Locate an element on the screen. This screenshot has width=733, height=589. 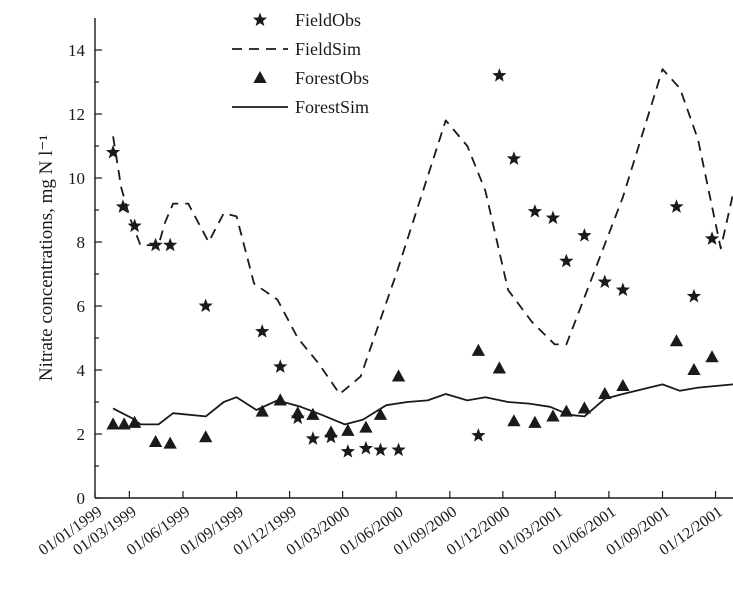
y-ticks: 0 2 4 6 8 10 12 14 is located at coordinates (85, 274).